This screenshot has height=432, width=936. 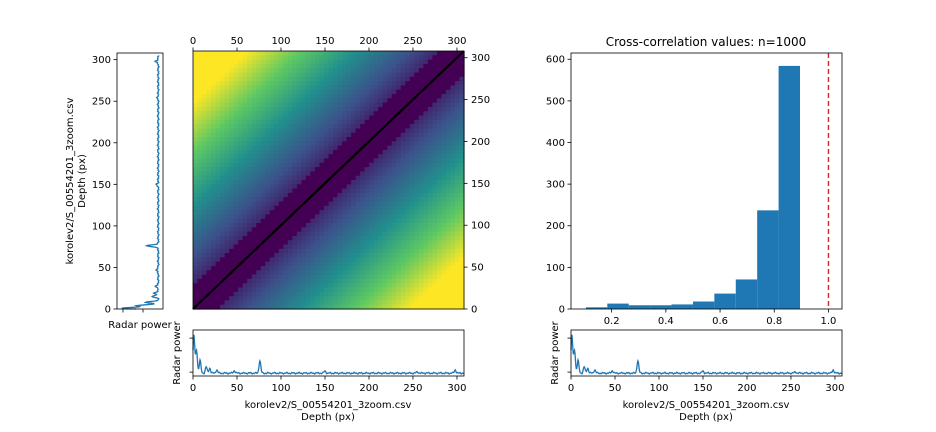 What do you see at coordinates (101, 185) in the screenshot?
I see `left-ytick-label: 150` at bounding box center [101, 185].